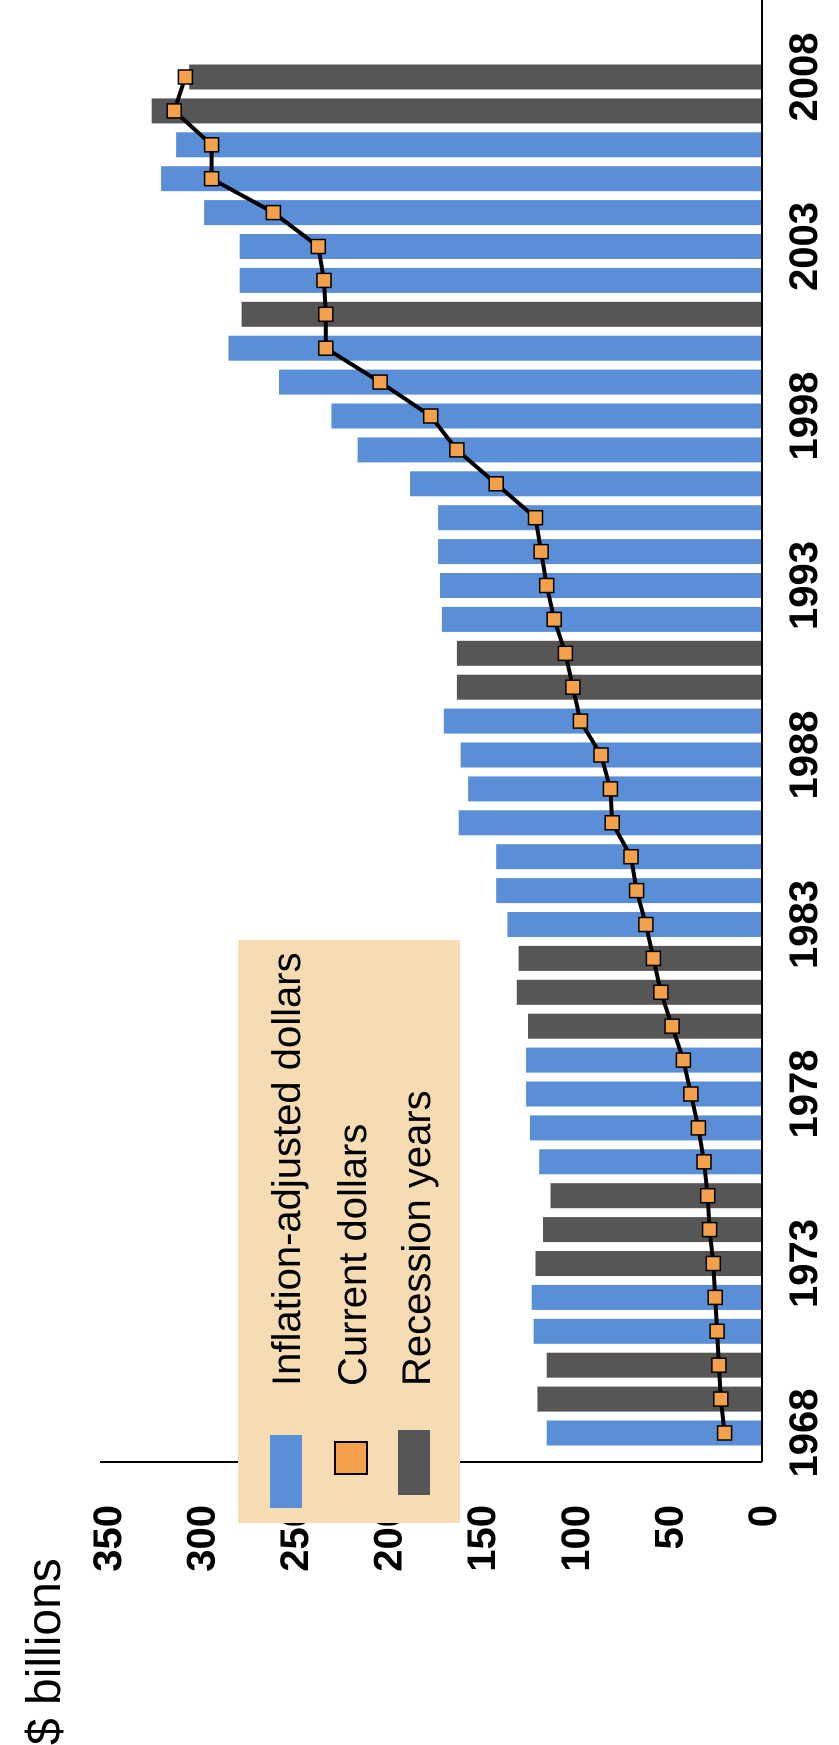  Describe the element at coordinates (804, 77) in the screenshot. I see `x-tick-label-2008: 2008` at that location.